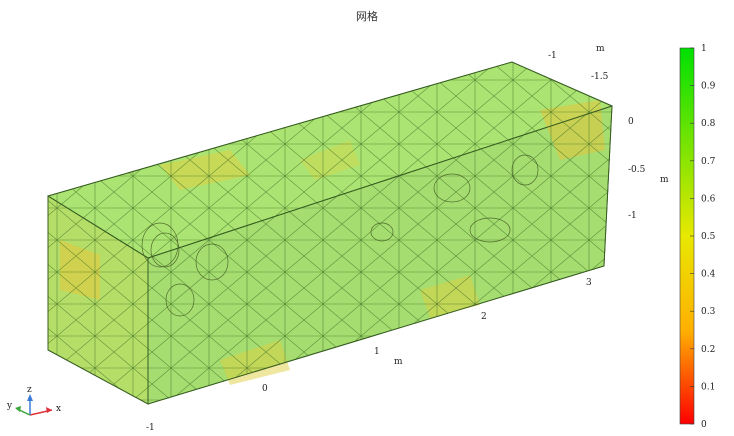  I want to click on y-unit: m, so click(600, 49).